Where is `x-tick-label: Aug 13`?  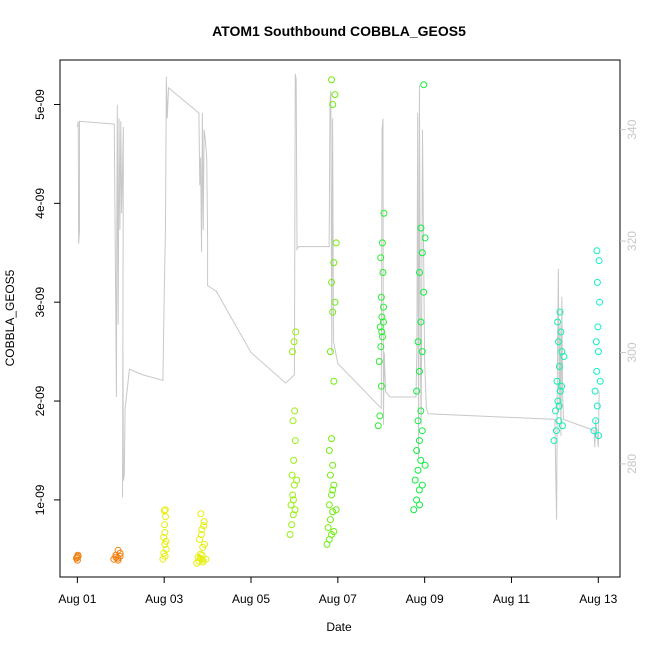 x-tick-label: Aug 13 is located at coordinates (598, 599).